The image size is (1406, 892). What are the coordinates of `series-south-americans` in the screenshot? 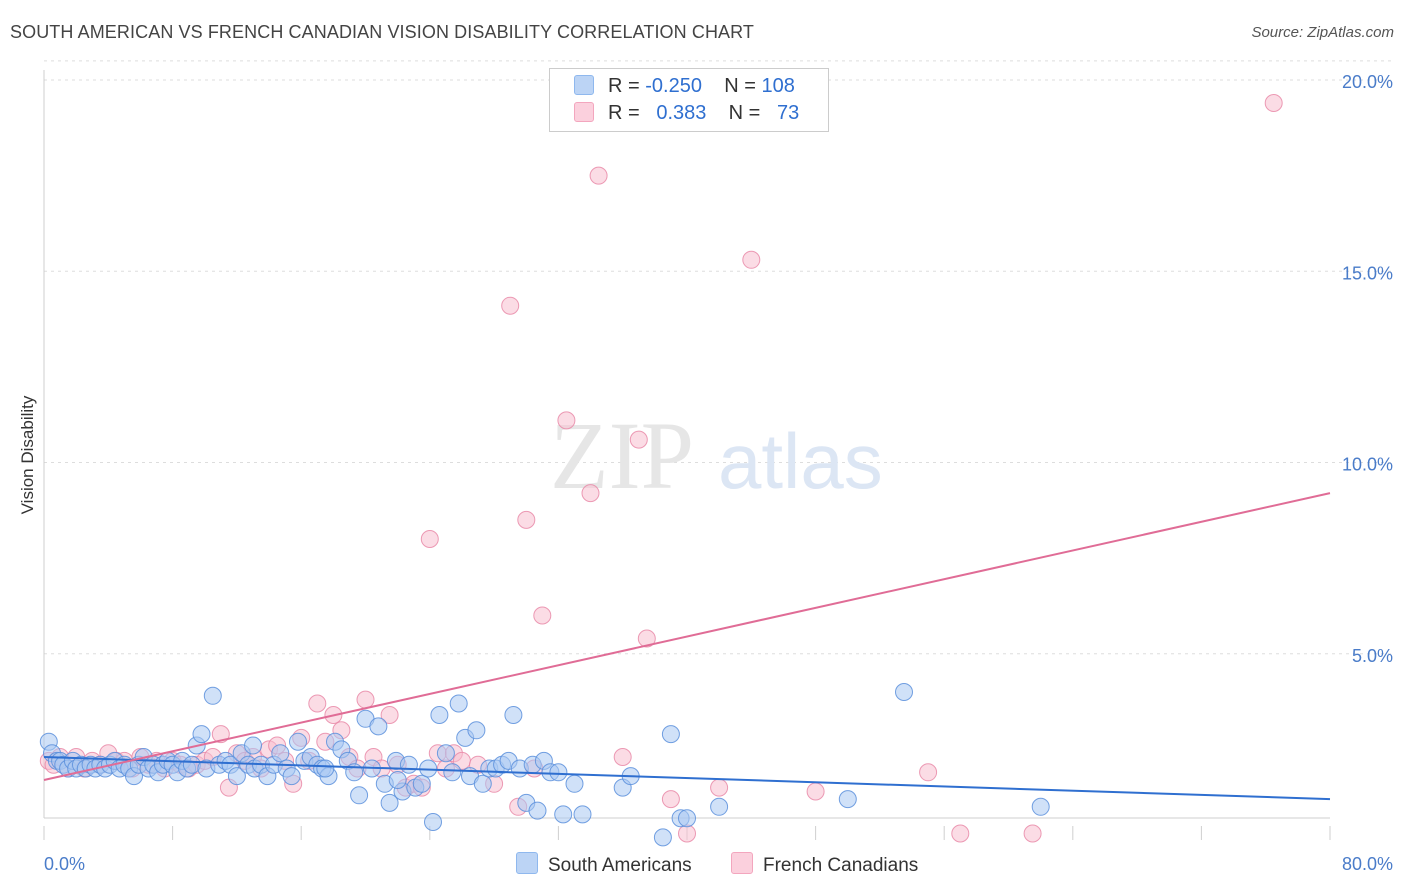 It's located at (544, 765).